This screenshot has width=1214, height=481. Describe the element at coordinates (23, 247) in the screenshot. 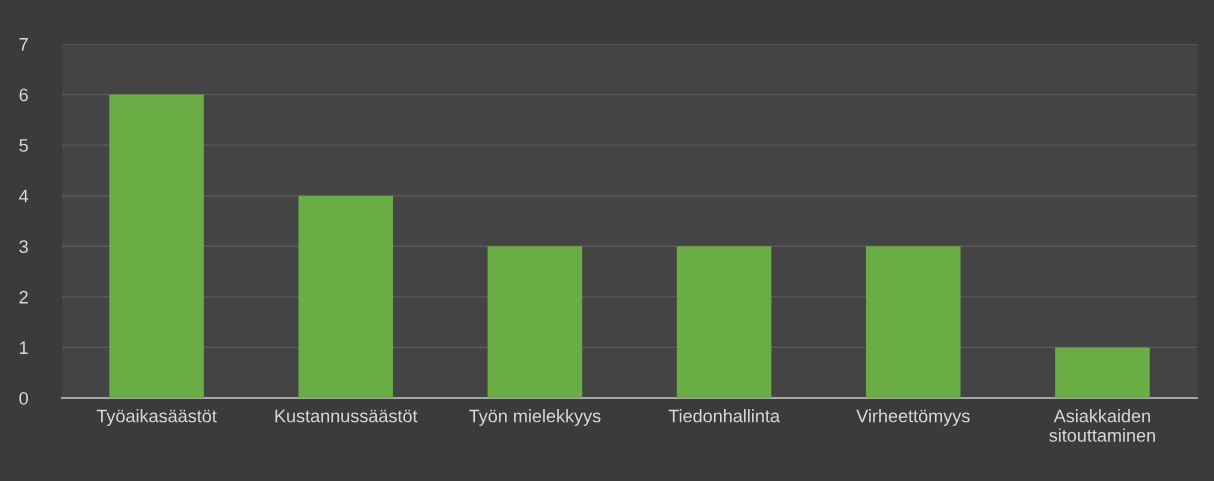

I see `y-tick-label: 3` at that location.